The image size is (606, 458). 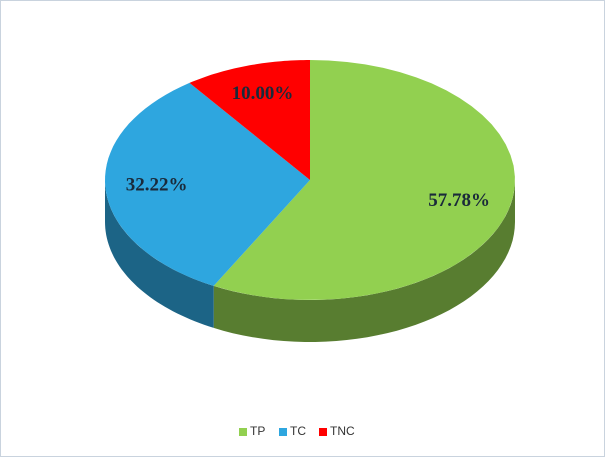 What do you see at coordinates (159, 254) in the screenshot?
I see `pie-side` at bounding box center [159, 254].